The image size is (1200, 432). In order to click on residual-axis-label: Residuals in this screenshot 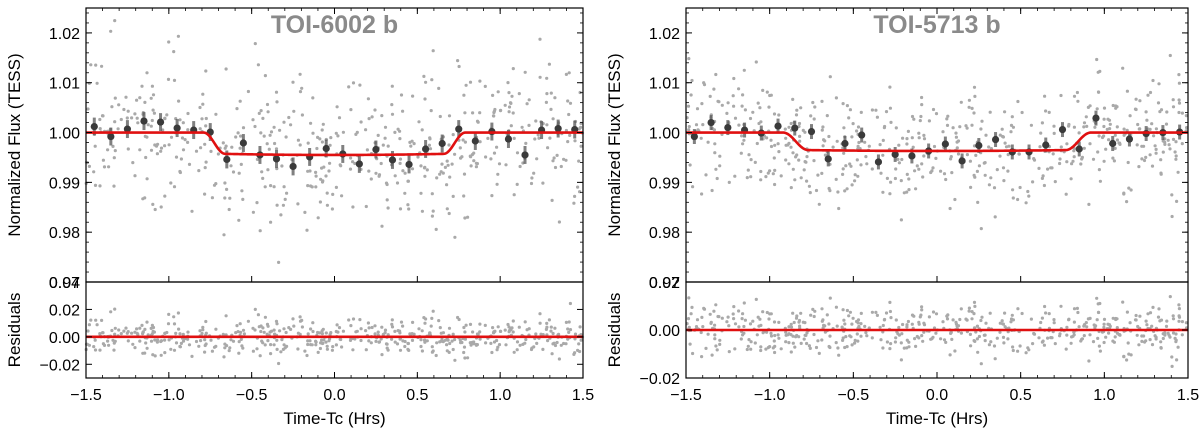, I will do `click(614, 330)`.